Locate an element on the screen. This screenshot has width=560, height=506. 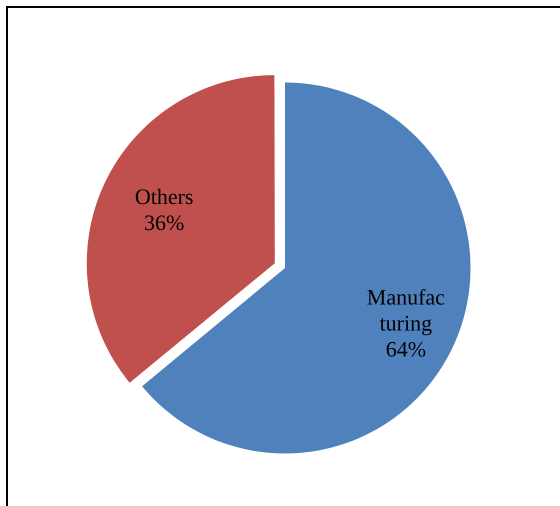
data-label: 64% is located at coordinates (406, 349).